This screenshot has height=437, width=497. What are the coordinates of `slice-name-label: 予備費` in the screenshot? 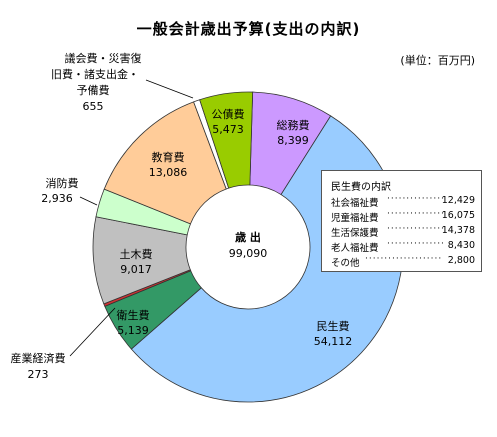 It's located at (93, 90).